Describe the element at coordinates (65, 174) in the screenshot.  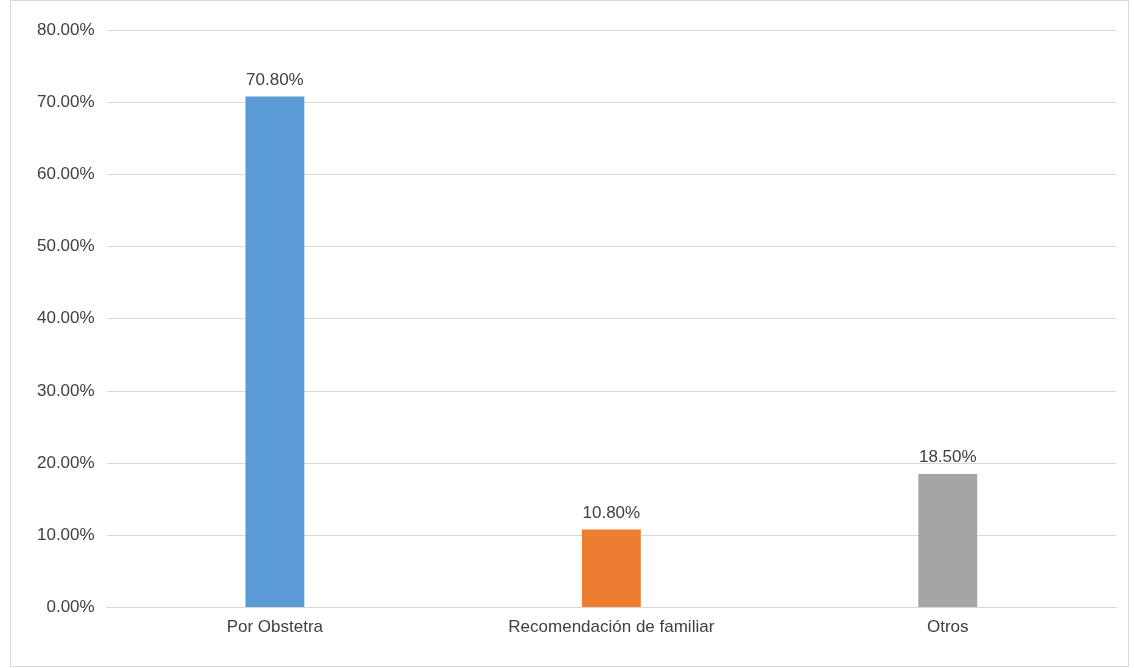
I see `y-tick-label: 60.00%` at that location.